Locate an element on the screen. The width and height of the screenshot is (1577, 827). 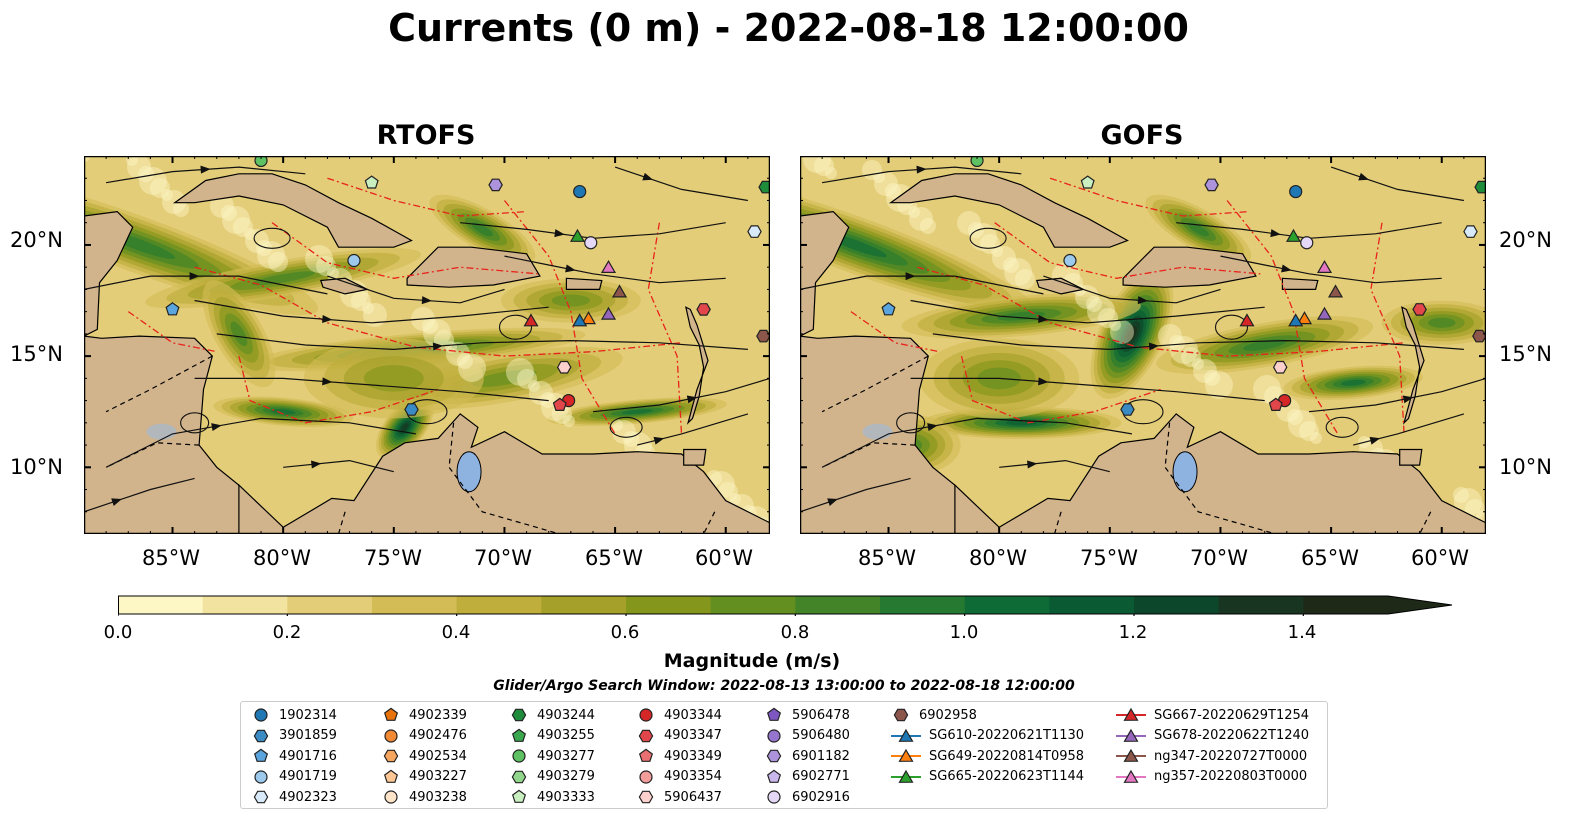
lon-tick-65-right: 65°W is located at coordinates (1330, 558).